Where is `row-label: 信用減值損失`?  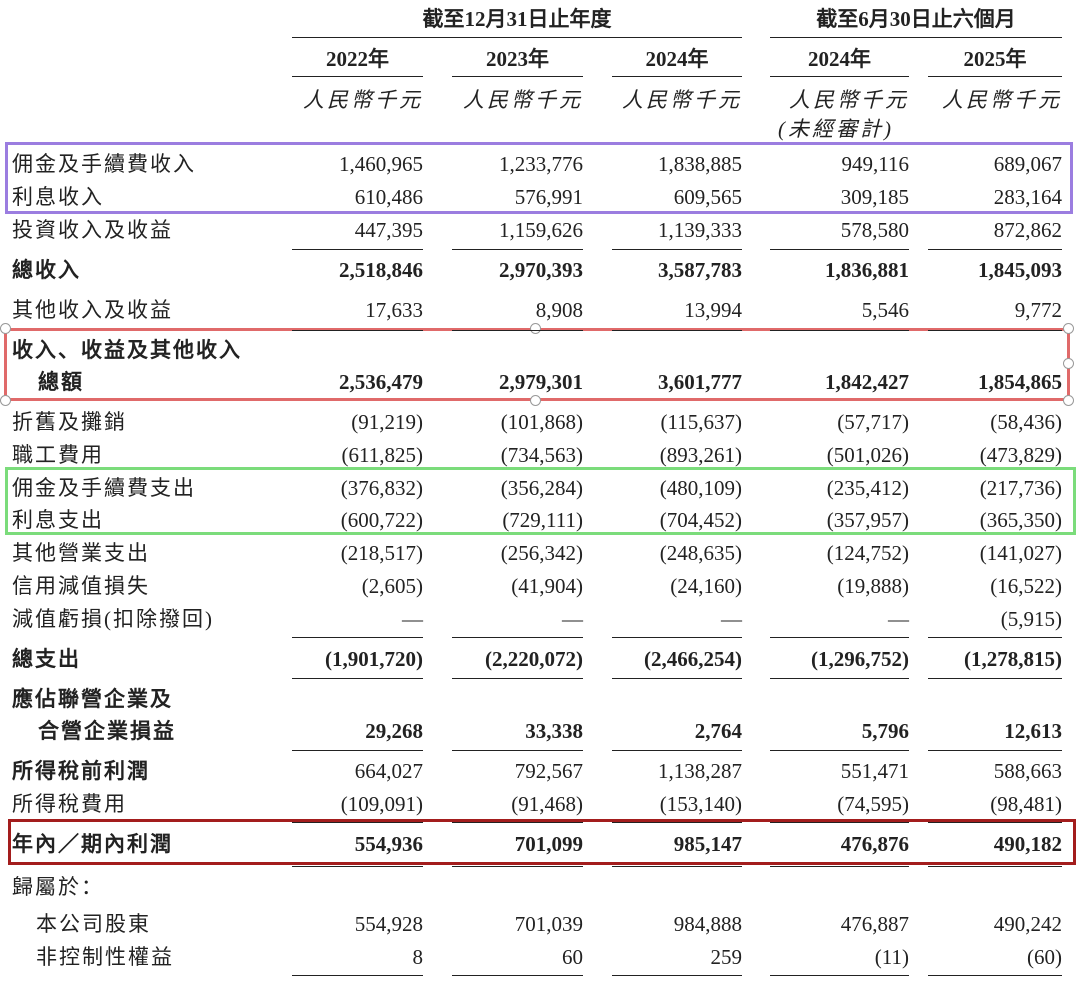 row-label: 信用減值損失 is located at coordinates (81, 586).